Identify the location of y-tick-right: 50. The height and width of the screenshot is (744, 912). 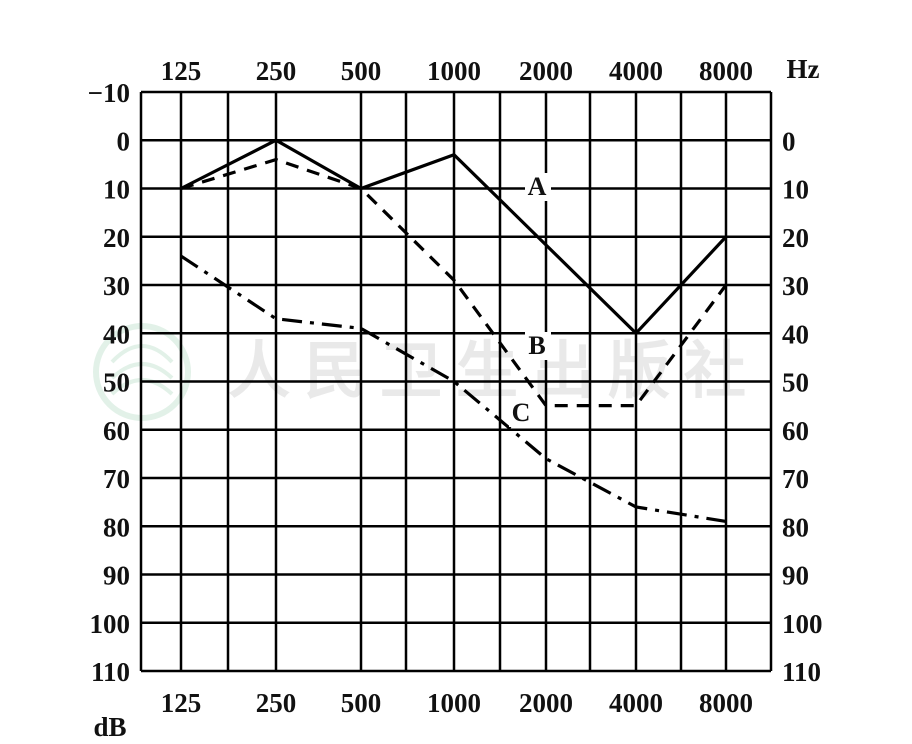
(795, 383).